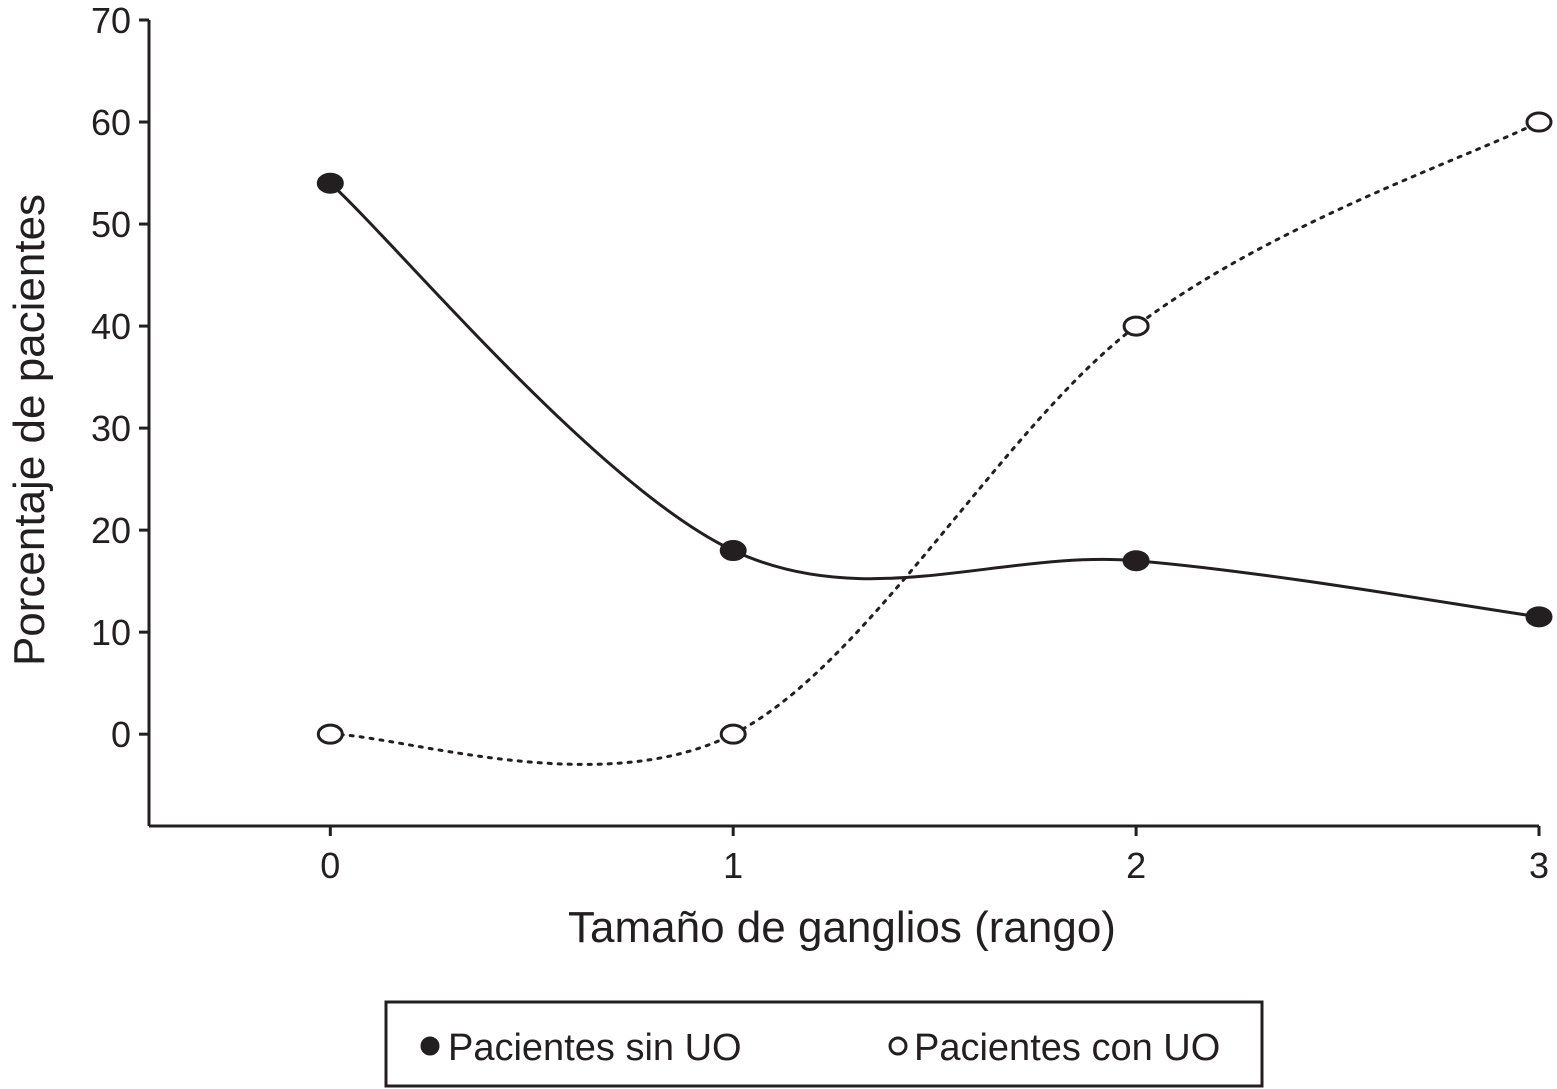  Describe the element at coordinates (120, 377) in the screenshot. I see `y-ticks: 0 10 20 30 40 50 60 70` at that location.